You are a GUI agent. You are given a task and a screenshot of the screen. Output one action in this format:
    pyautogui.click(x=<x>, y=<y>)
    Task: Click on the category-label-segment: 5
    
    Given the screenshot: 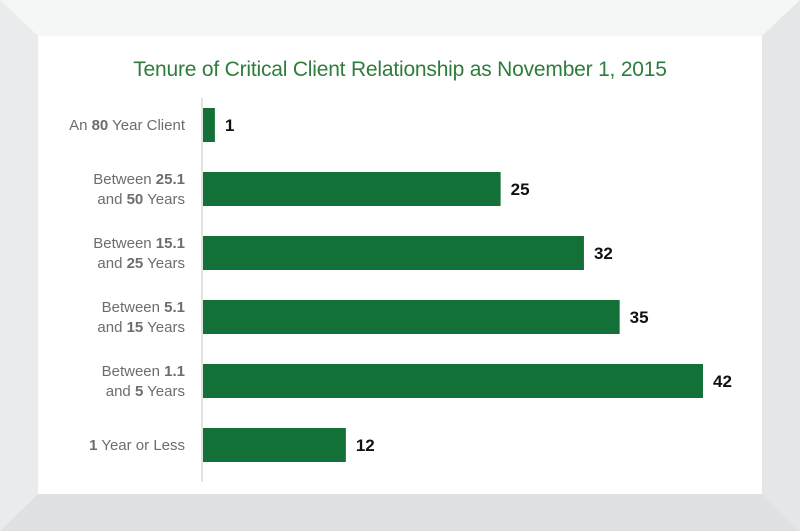 What is the action you would take?
    pyautogui.click(x=139, y=391)
    